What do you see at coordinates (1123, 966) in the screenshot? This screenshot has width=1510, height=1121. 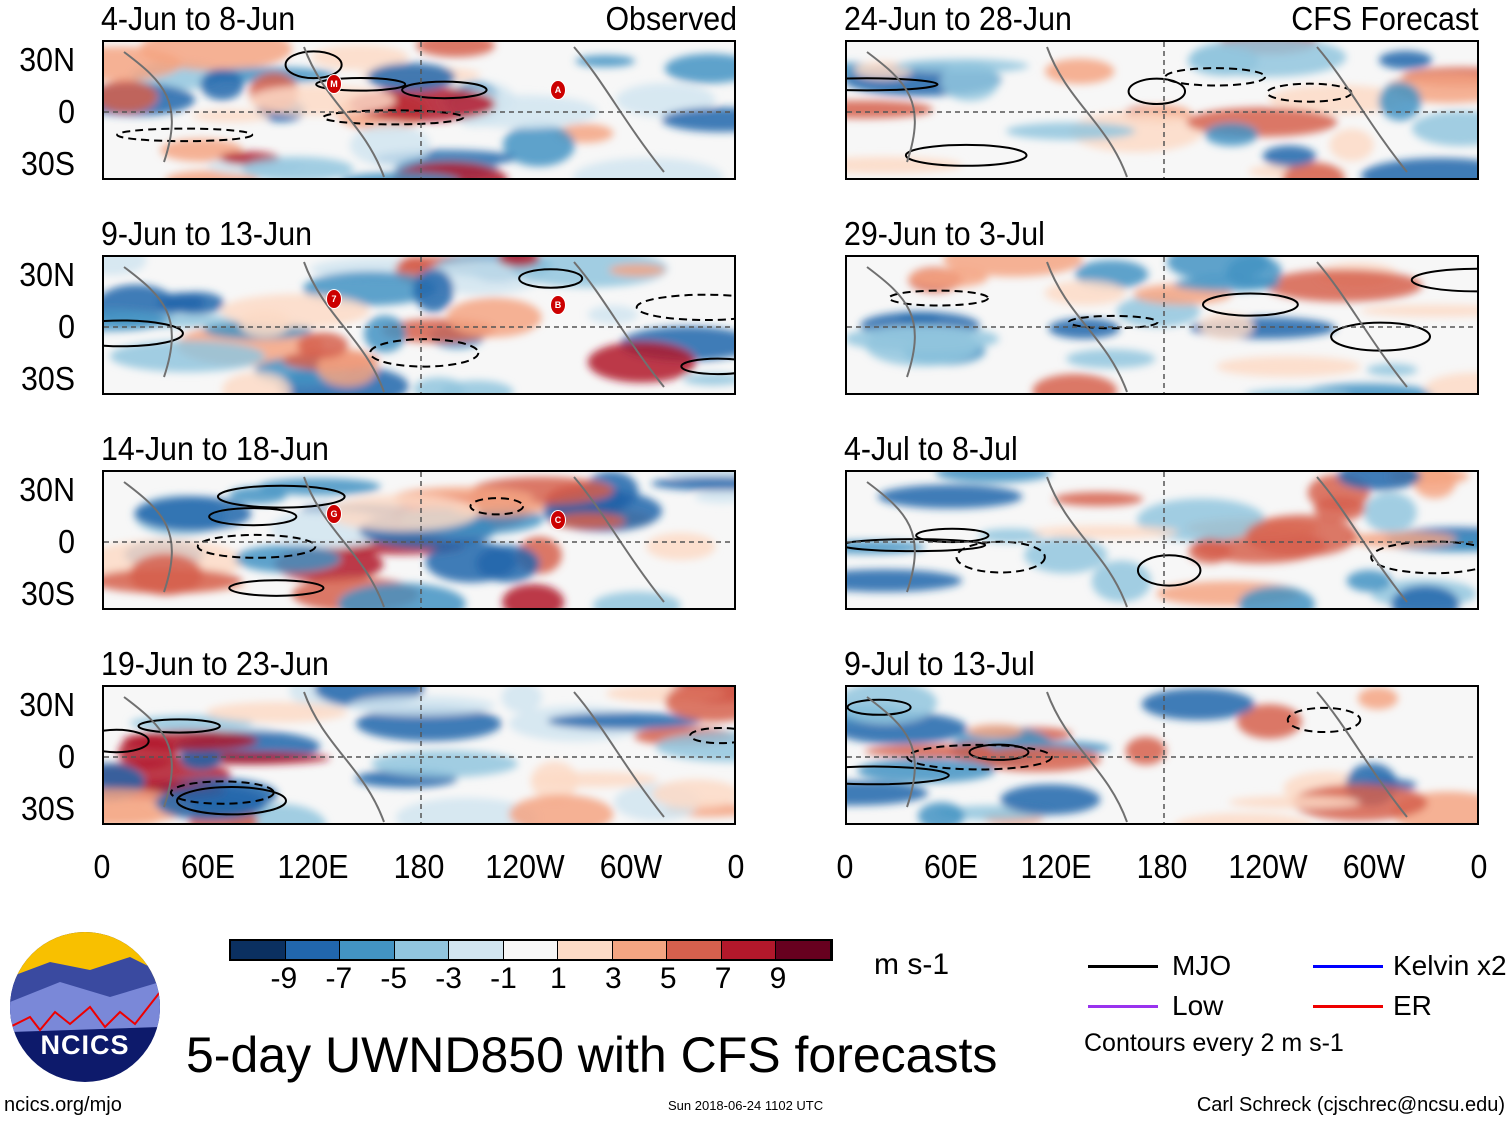 I see `legend-line-mjo` at bounding box center [1123, 966].